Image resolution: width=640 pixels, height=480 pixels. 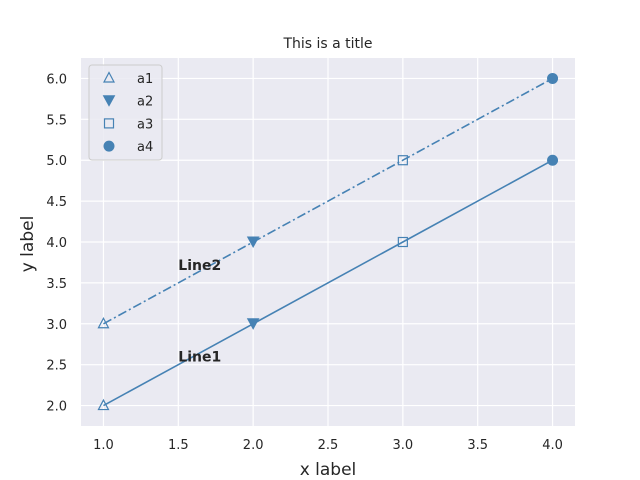 I want to click on chart-title: This is a title, so click(x=327, y=44).